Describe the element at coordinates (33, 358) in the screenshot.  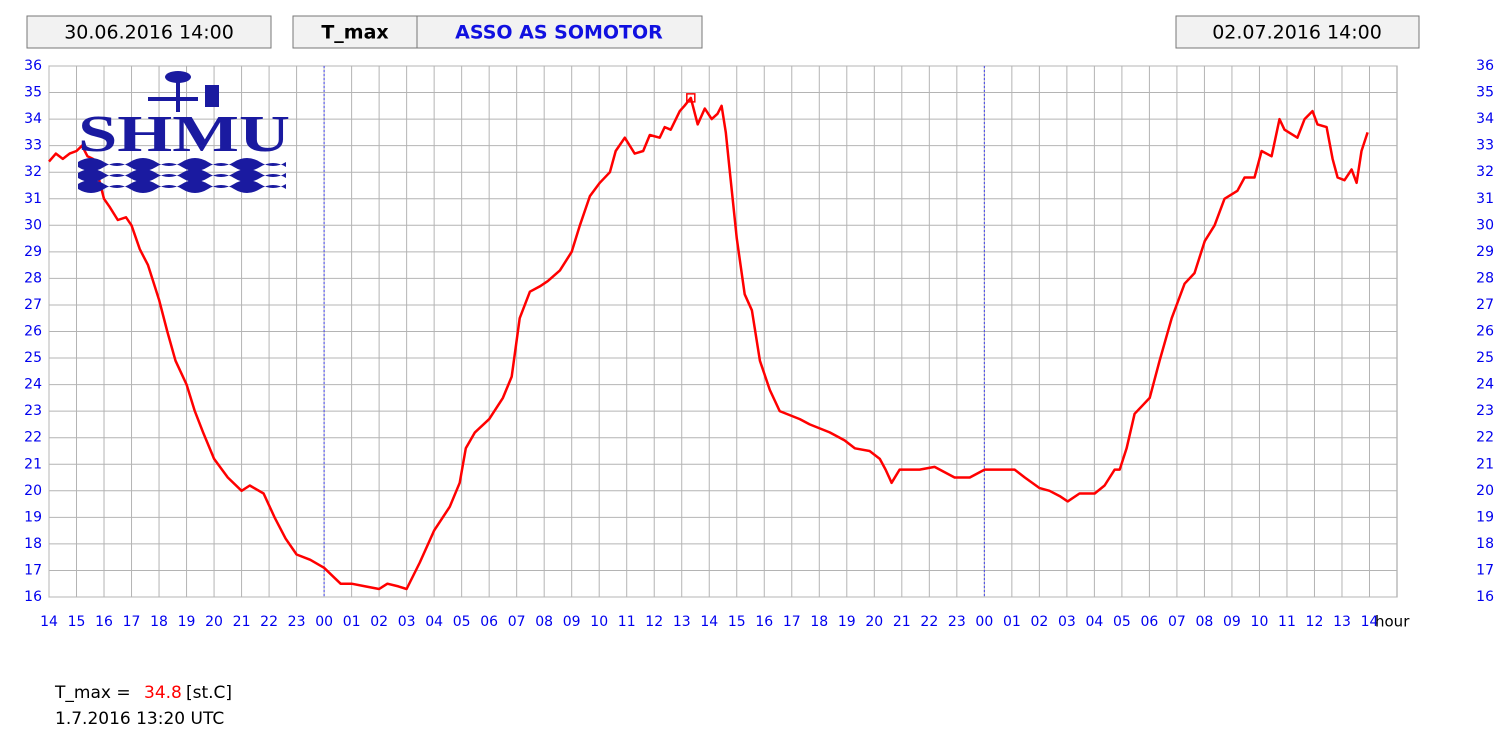
I see `y-tick-label: 25` at that location.